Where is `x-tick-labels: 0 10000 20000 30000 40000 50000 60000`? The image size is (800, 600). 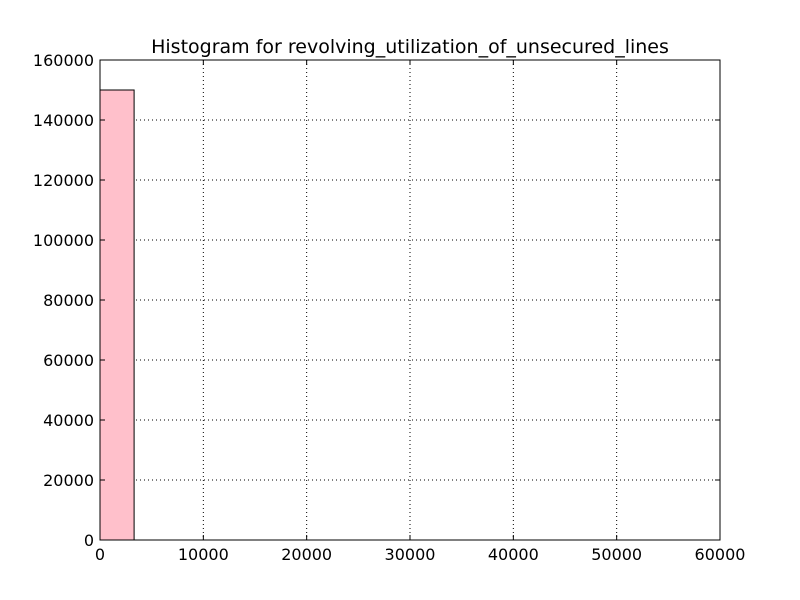 x-tick-labels: 0 10000 20000 30000 40000 50000 60000 is located at coordinates (420, 554).